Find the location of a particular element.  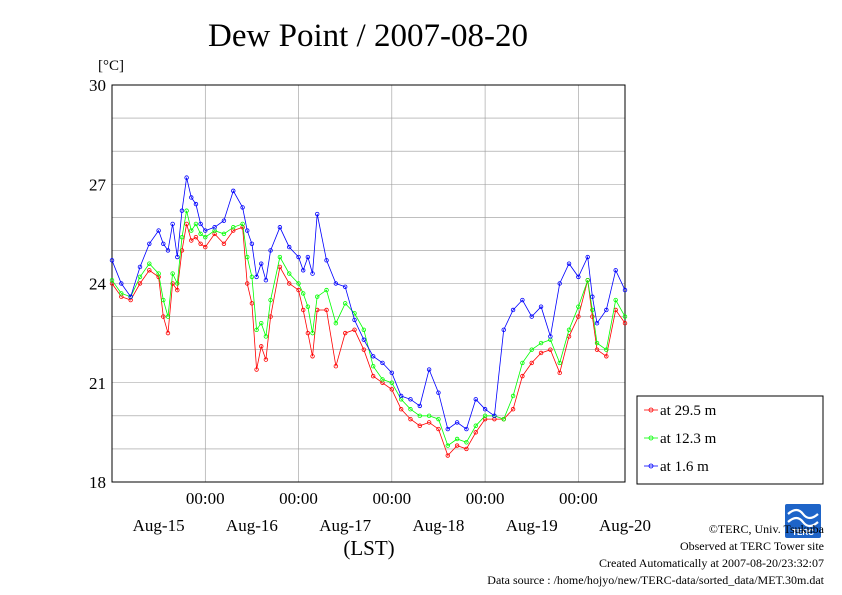

legend: at 29.5 m at 12.3 m at 1.6 m is located at coordinates (730, 440).